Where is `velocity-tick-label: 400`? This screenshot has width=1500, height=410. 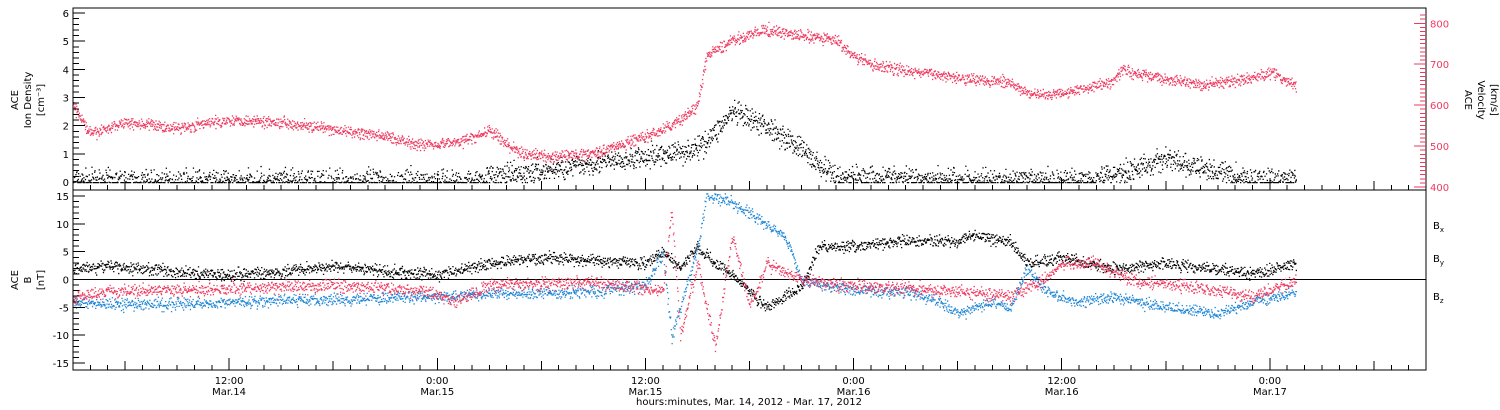 velocity-tick-label: 400 is located at coordinates (1439, 188).